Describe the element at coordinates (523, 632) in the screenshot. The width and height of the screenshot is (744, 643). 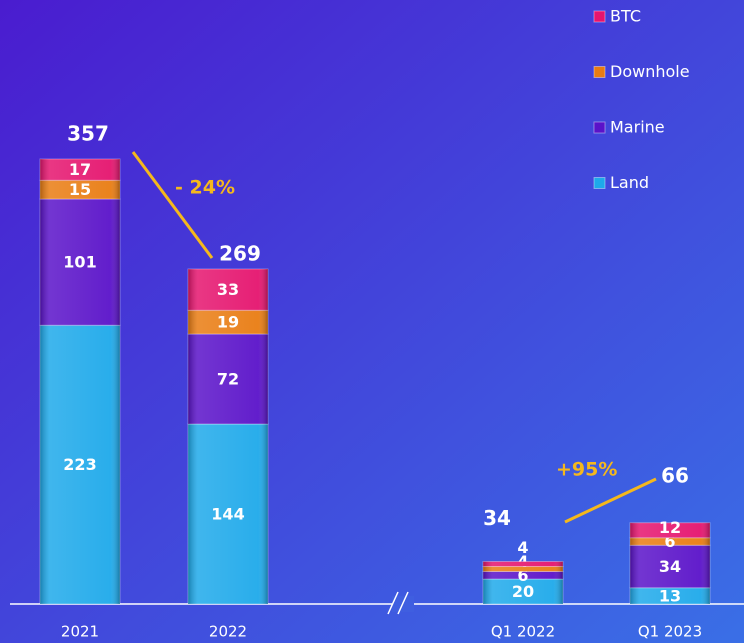
I see `x-tick-label: Q1 2022` at that location.